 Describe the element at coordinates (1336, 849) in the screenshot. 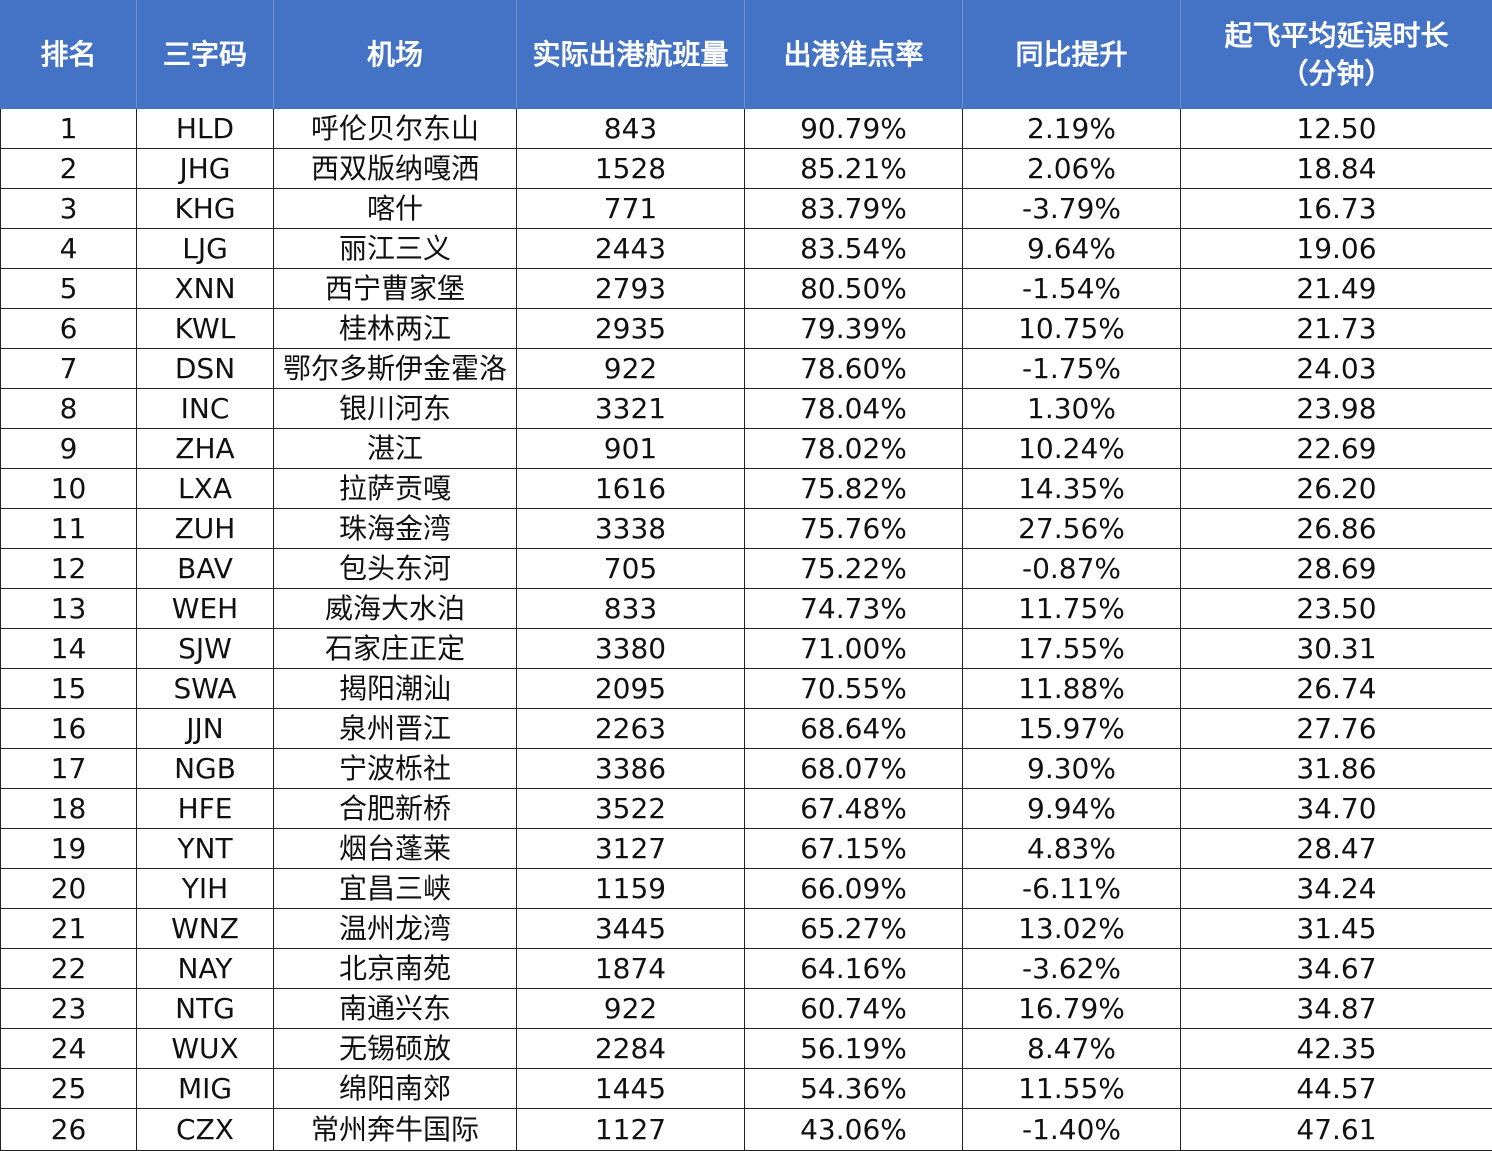

I see `cell-delay: 28.47` at that location.